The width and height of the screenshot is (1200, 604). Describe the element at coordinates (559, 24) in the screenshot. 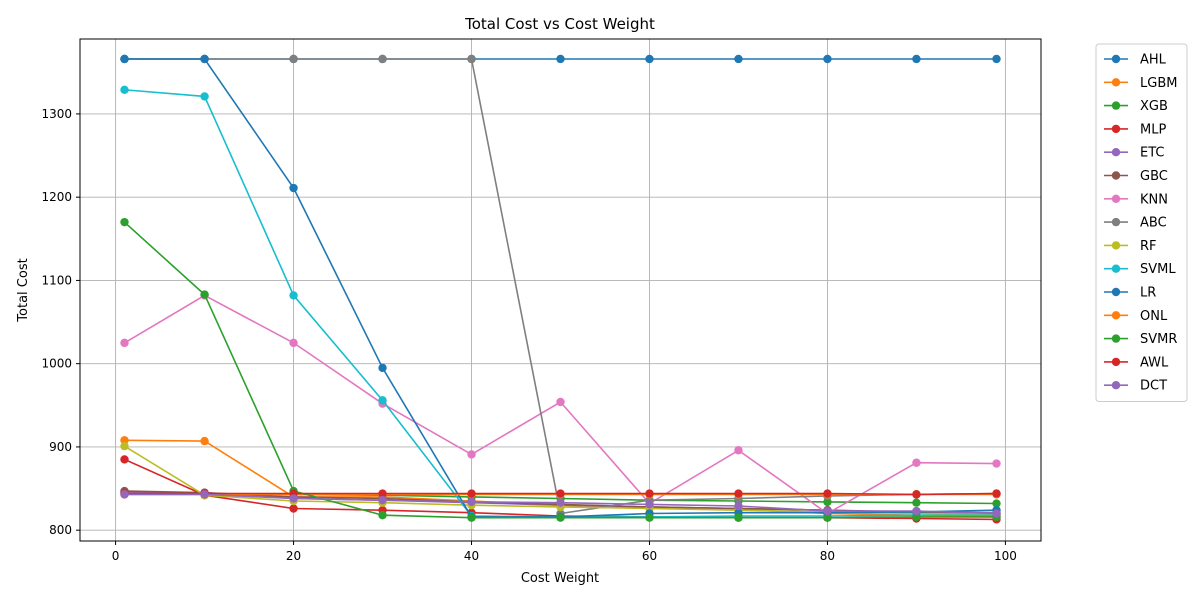

I see `chart-title: Total Cost vs Cost Weight` at that location.